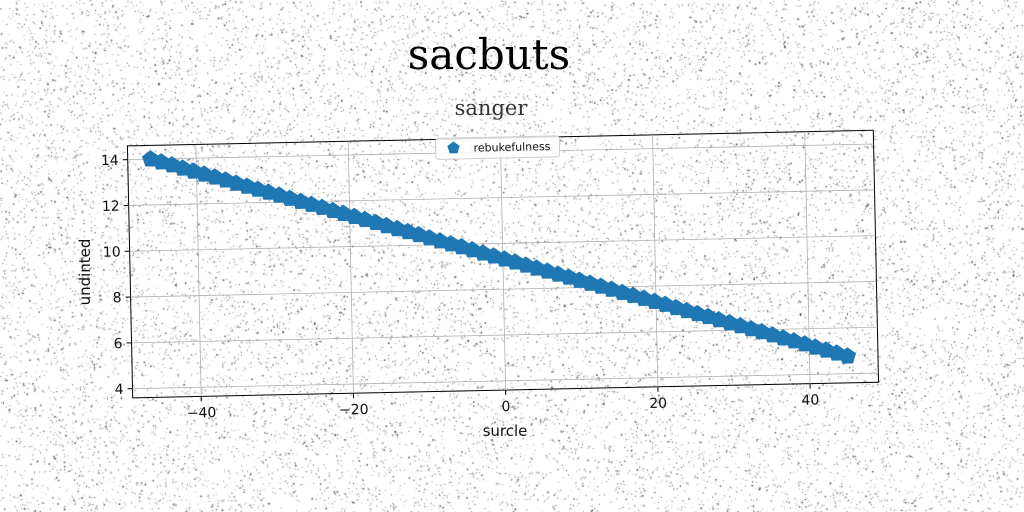  What do you see at coordinates (118, 390) in the screenshot?
I see `y-tick-label: 4` at bounding box center [118, 390].